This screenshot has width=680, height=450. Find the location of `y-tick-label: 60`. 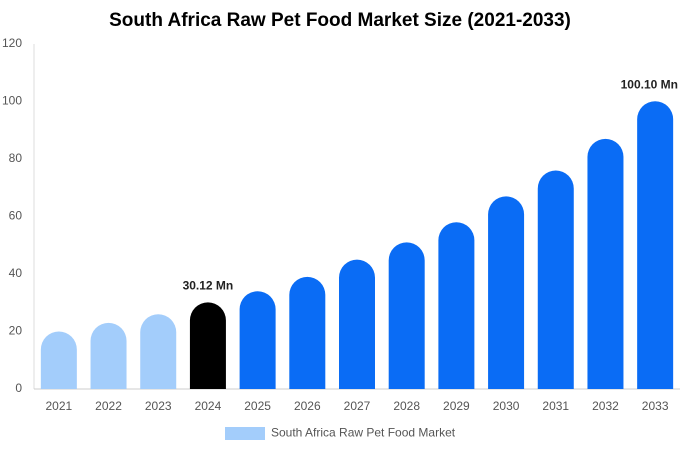

y-tick-label: 60 is located at coordinates (16, 216).